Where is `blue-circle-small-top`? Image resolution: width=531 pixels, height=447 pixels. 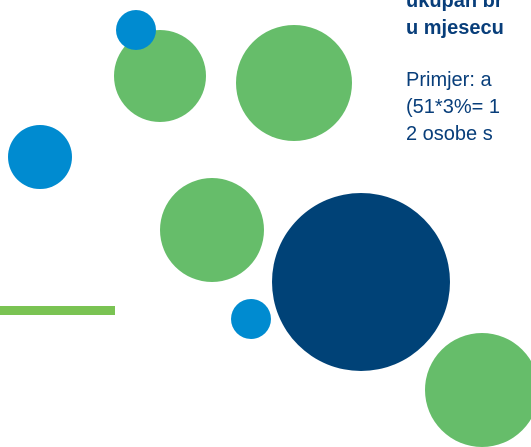
blue-circle-small-top is located at coordinates (136, 30).